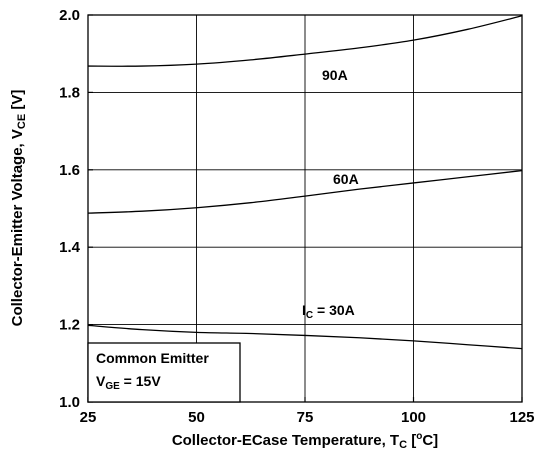  I want to click on x-tick-label: 100, so click(413, 417).